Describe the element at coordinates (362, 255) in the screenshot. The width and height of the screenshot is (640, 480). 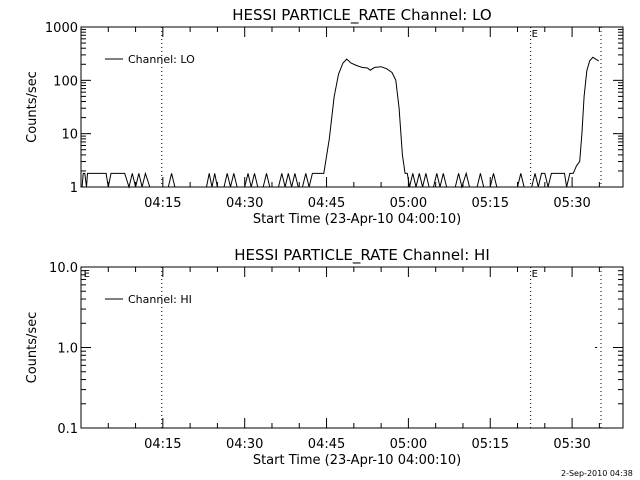
I see `chart-title: HESSI PARTICLE_RATE Channel: HI` at that location.